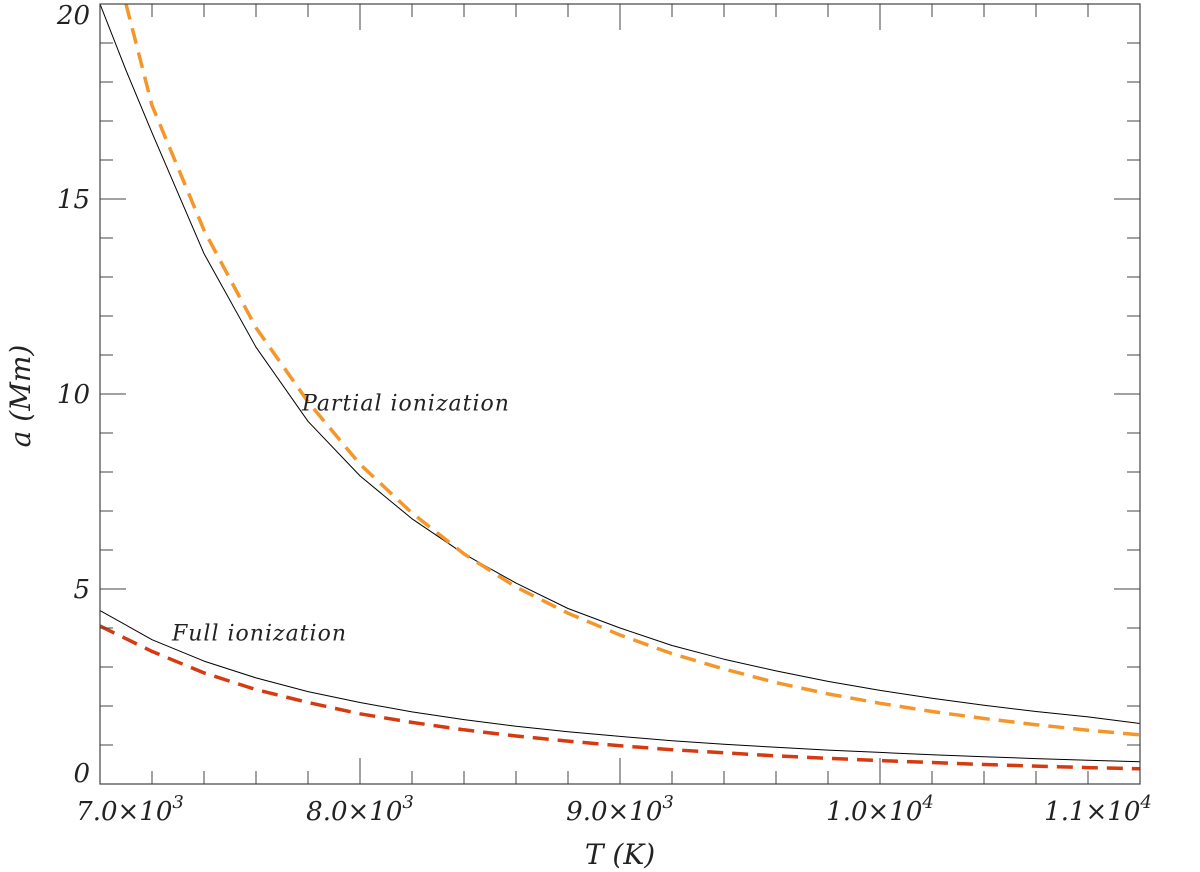 This screenshot has height=872, width=1200. Describe the element at coordinates (620, 809) in the screenshot. I see `x-tick-label: 9.0×10³` at that location.